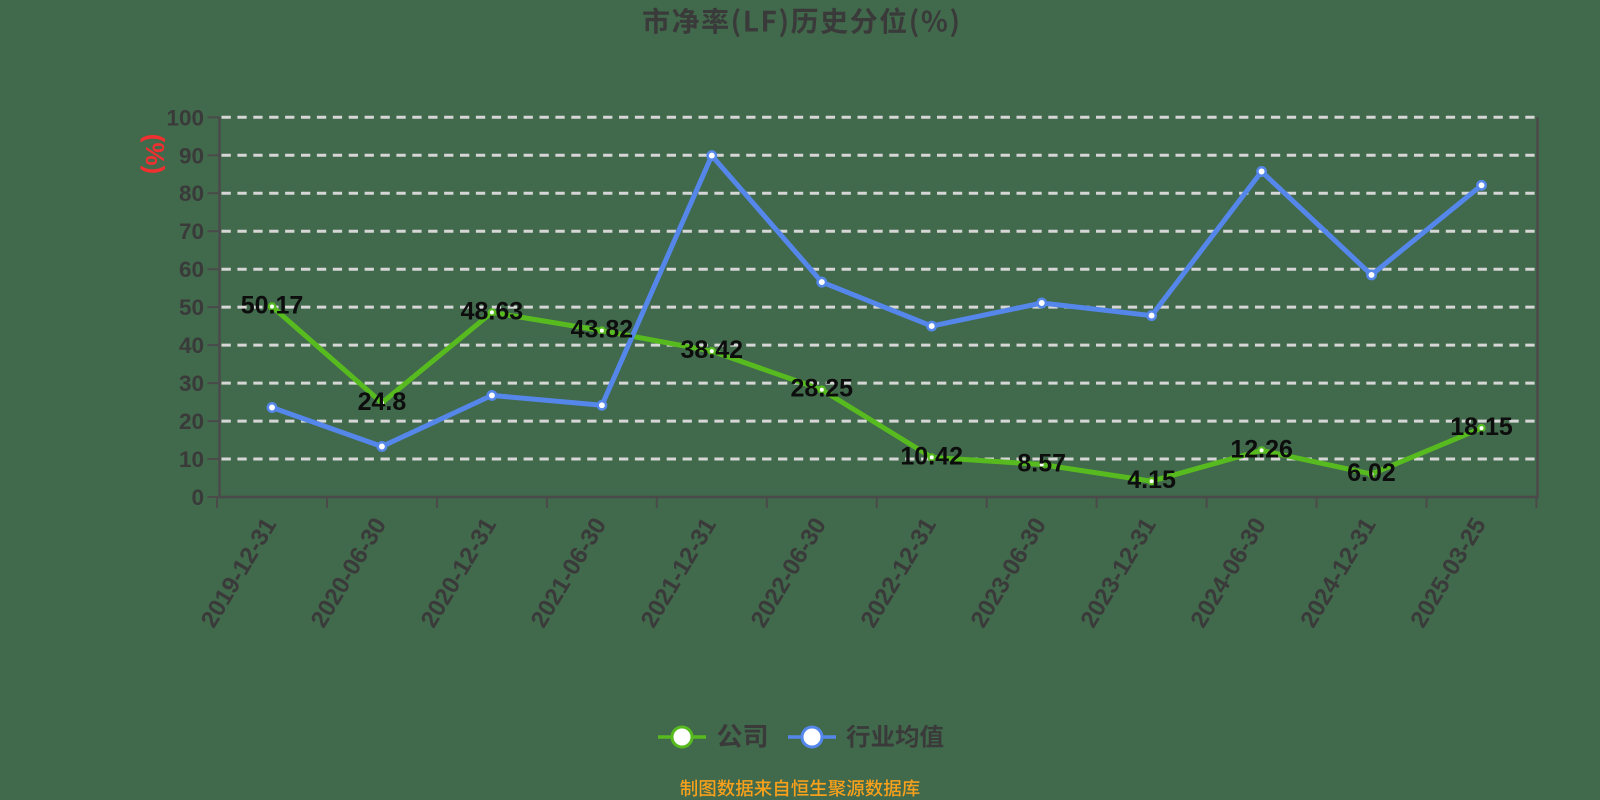  I want to click on svg-text: 28.25, so click(822, 389).